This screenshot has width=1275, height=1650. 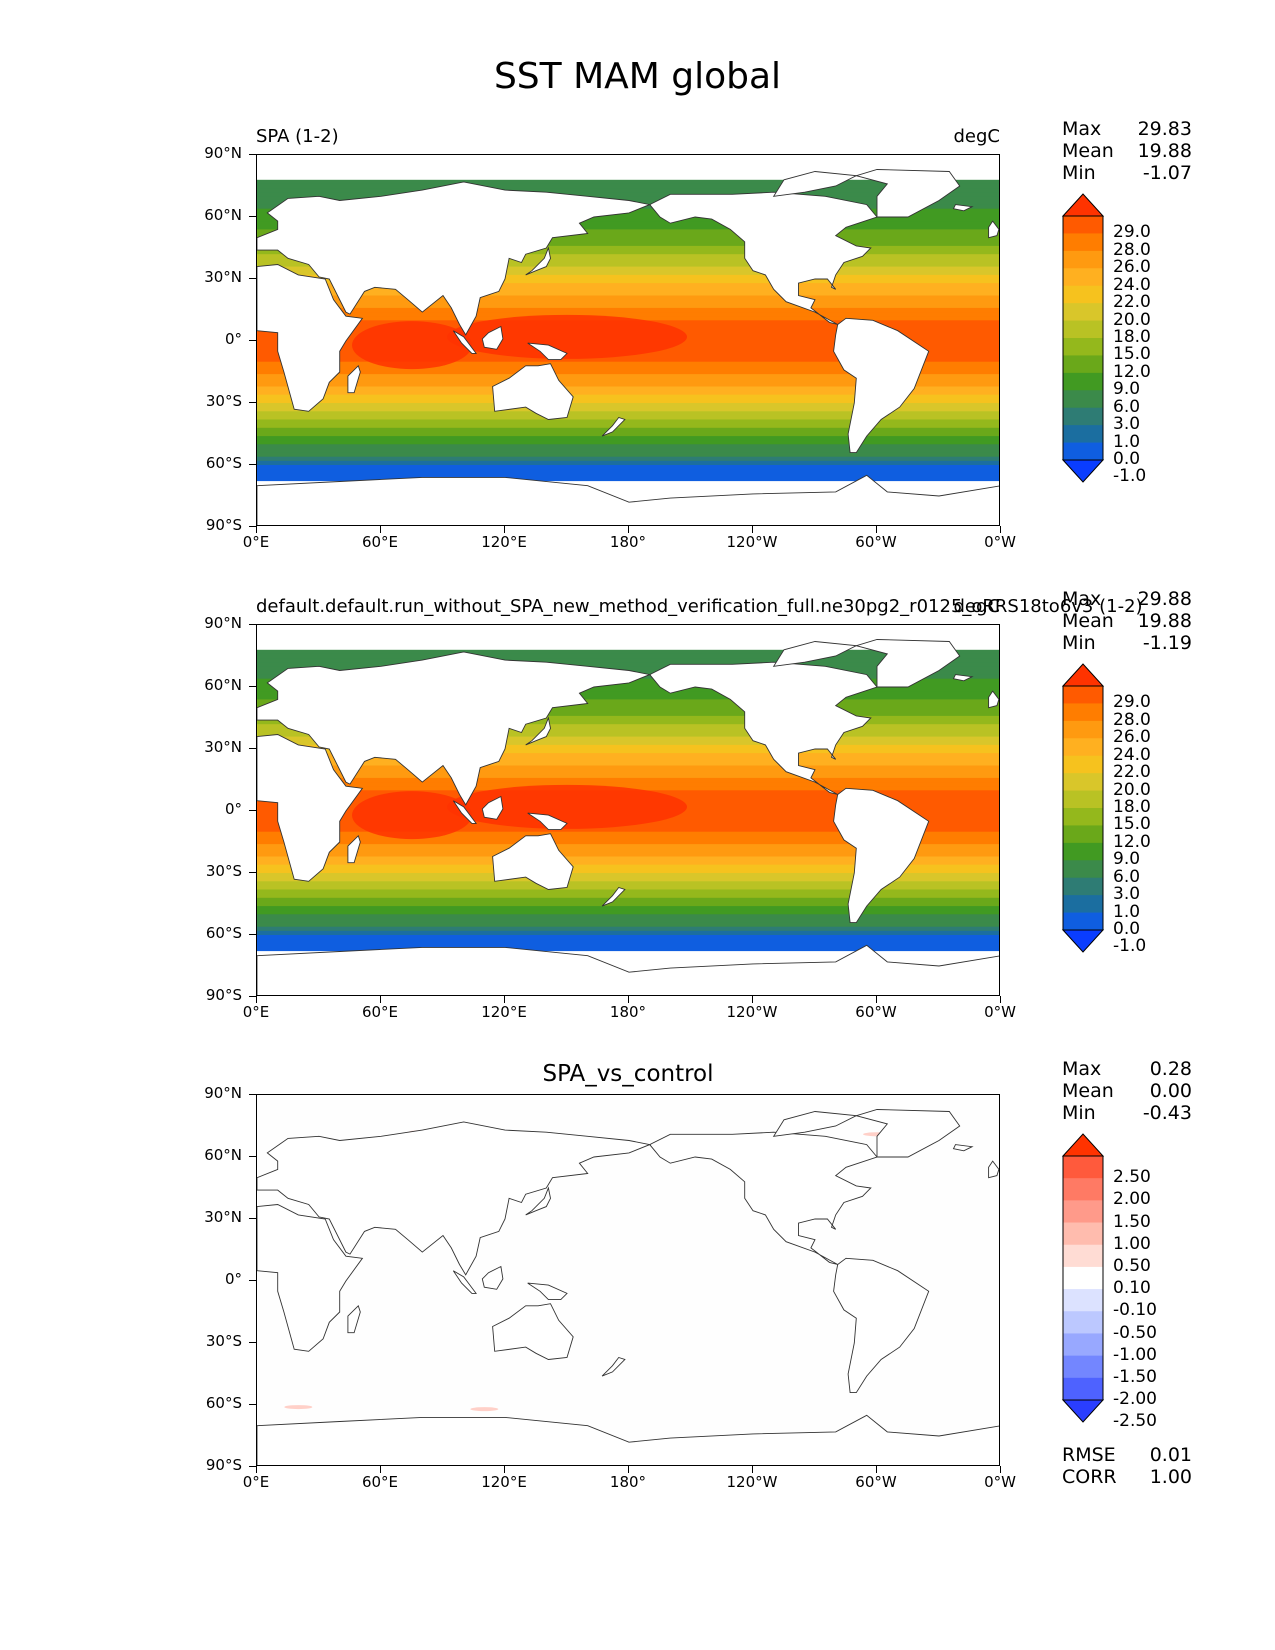 I want to click on warm-pool, so click(x=567, y=336).